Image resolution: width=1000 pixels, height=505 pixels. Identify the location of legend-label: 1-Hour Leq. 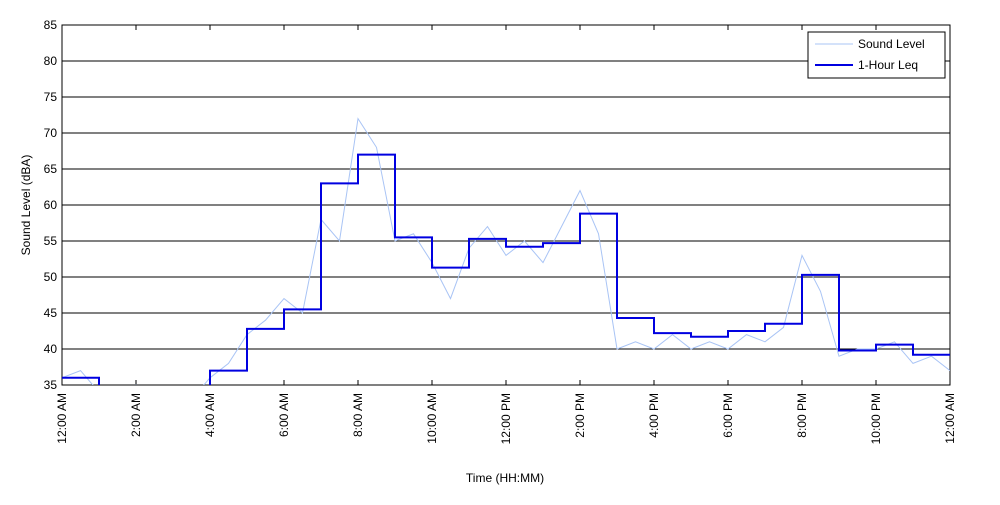
(888, 65).